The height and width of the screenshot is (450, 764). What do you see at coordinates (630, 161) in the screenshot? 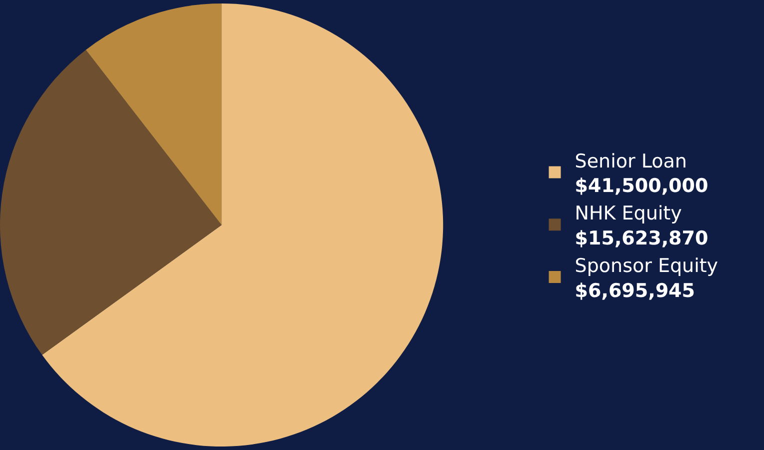
I see `legend-label: Senior Loan` at bounding box center [630, 161].